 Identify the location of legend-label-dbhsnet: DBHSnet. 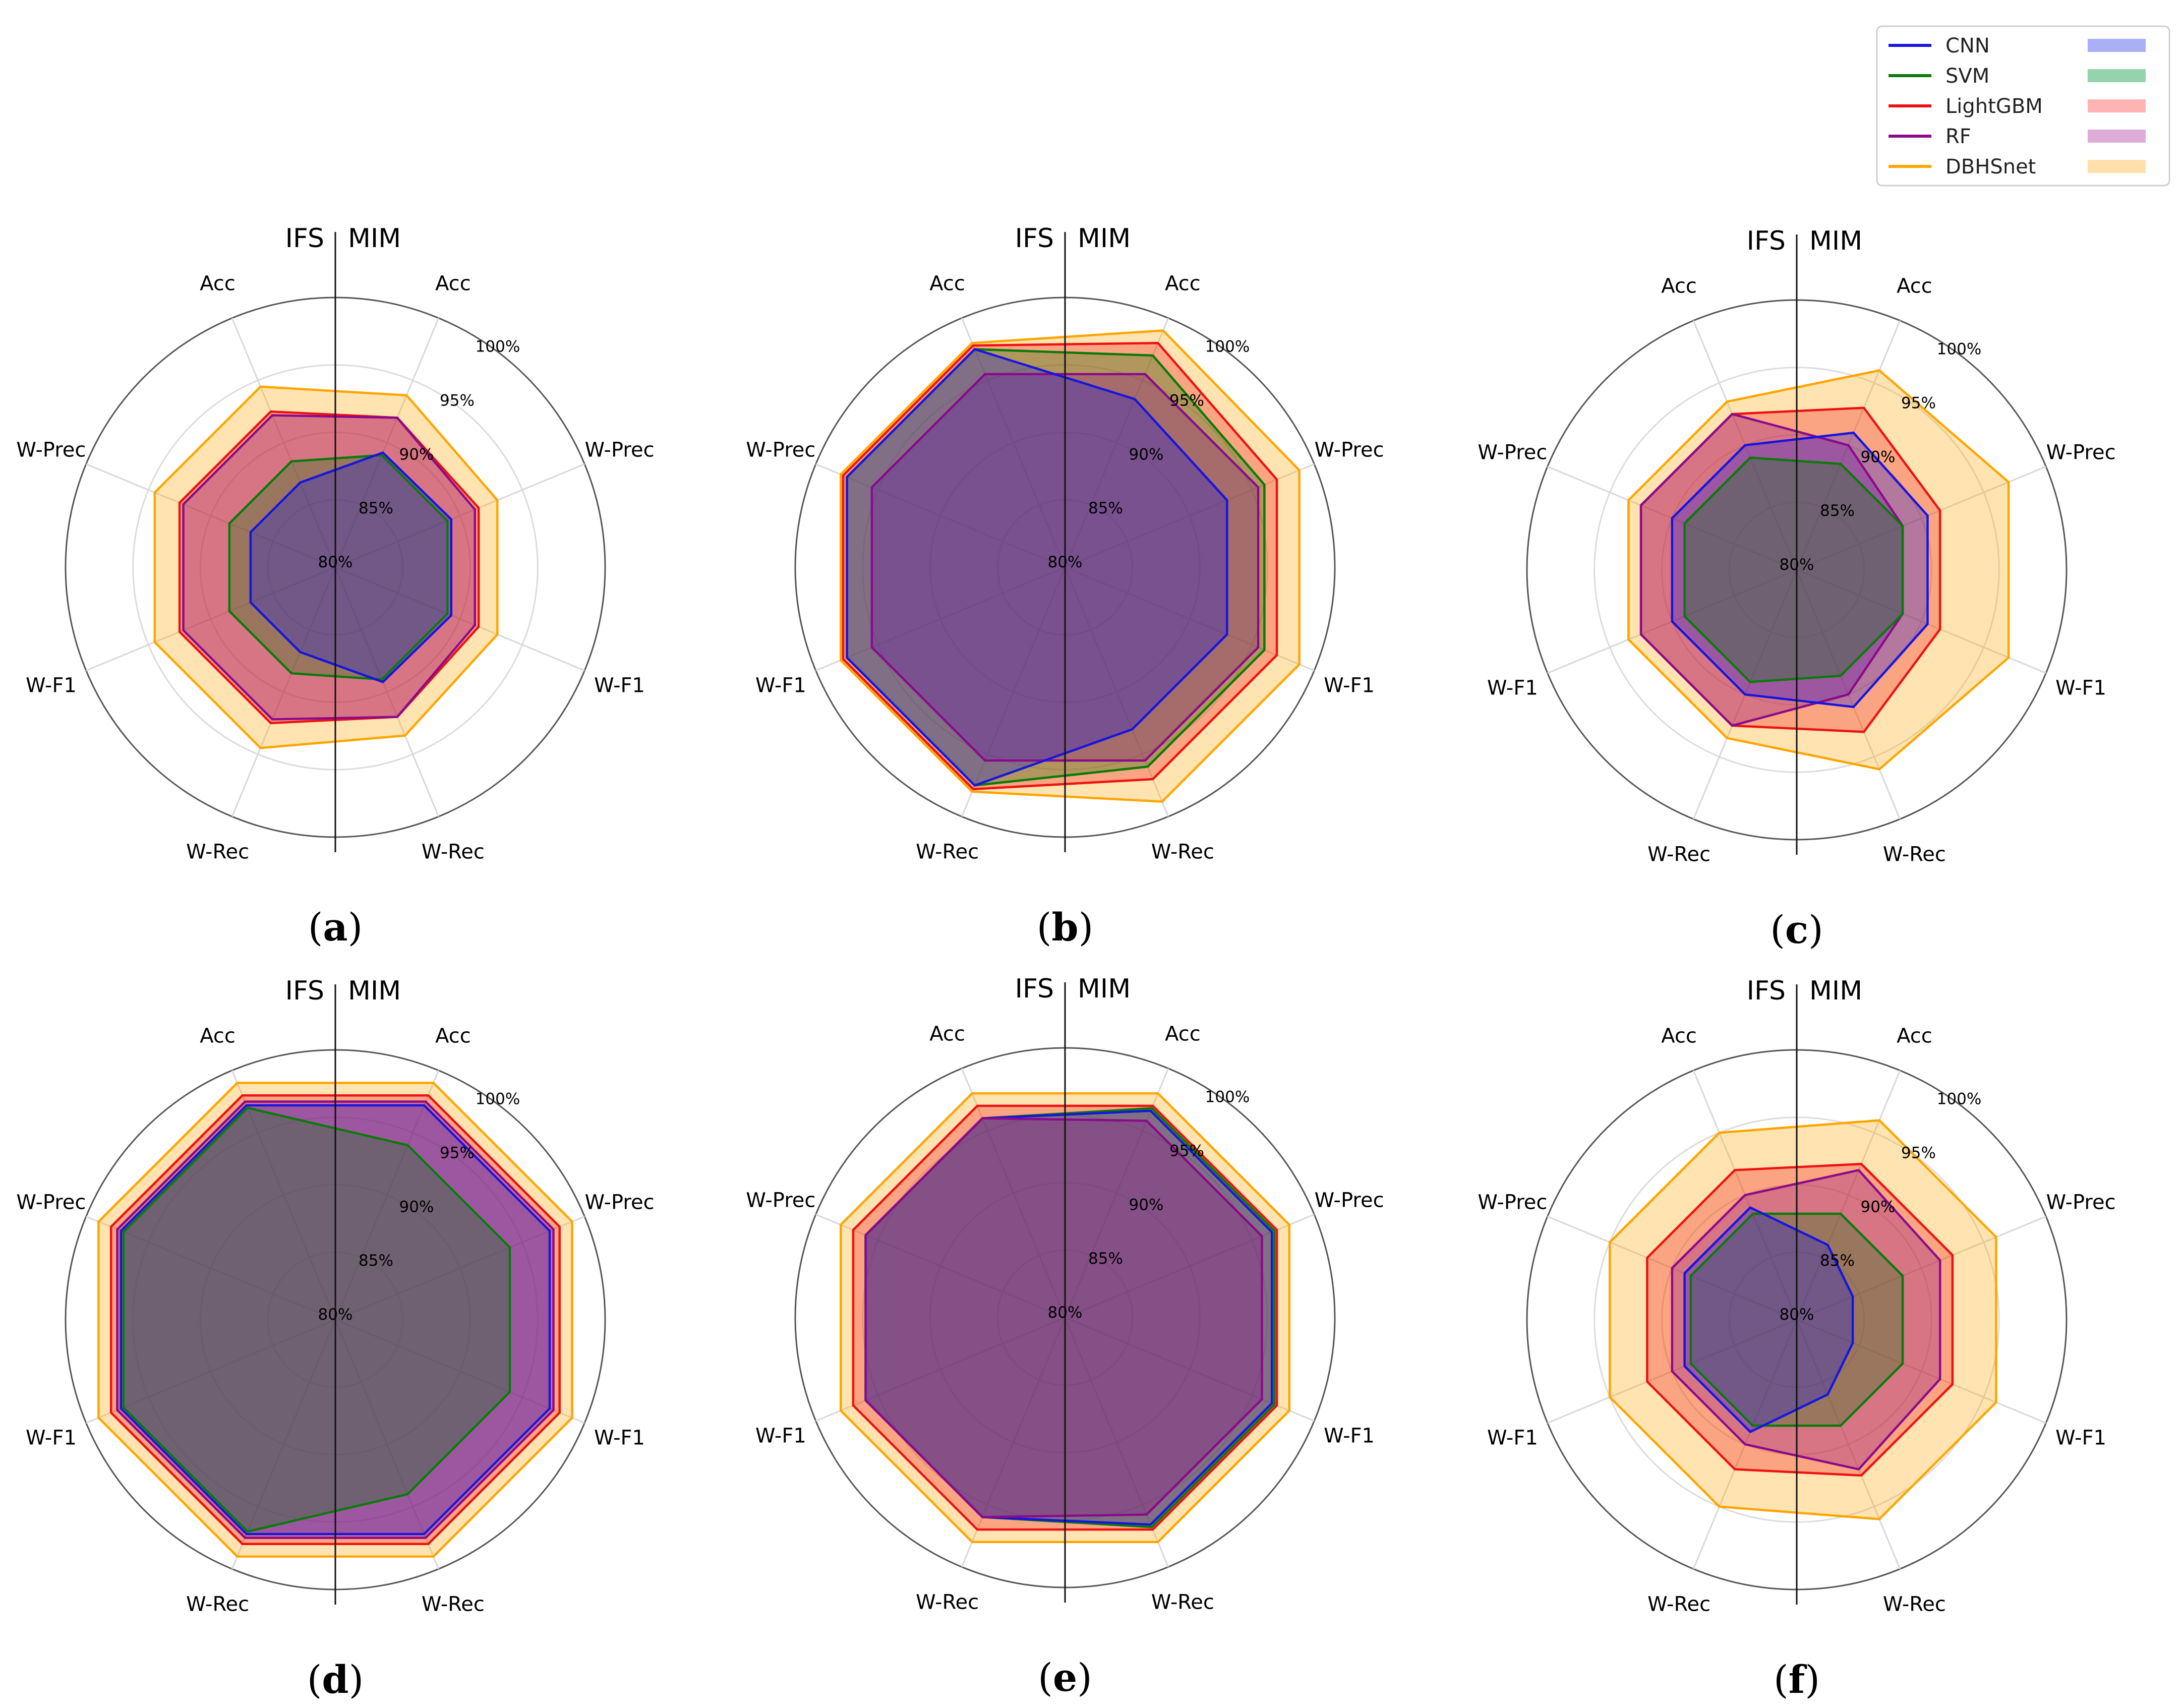
(1990, 167).